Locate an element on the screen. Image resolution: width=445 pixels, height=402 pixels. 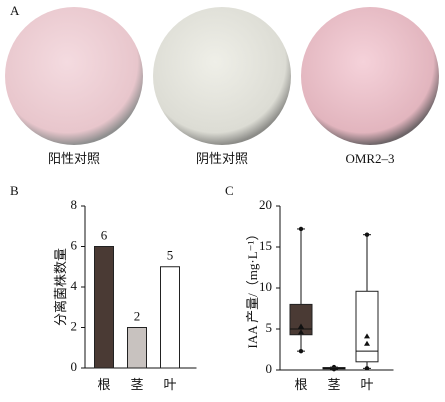
panel-label: A is located at coordinates (15, 10).